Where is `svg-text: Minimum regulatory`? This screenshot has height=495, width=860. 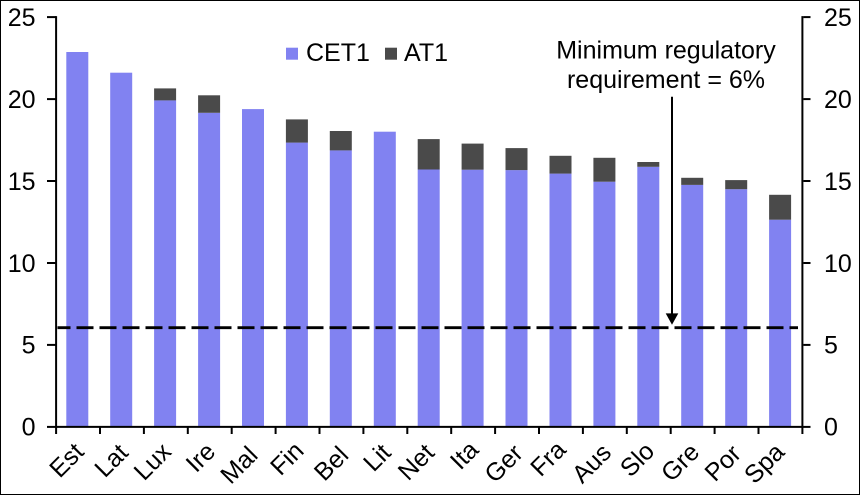 svg-text: Minimum regulatory is located at coordinates (666, 51).